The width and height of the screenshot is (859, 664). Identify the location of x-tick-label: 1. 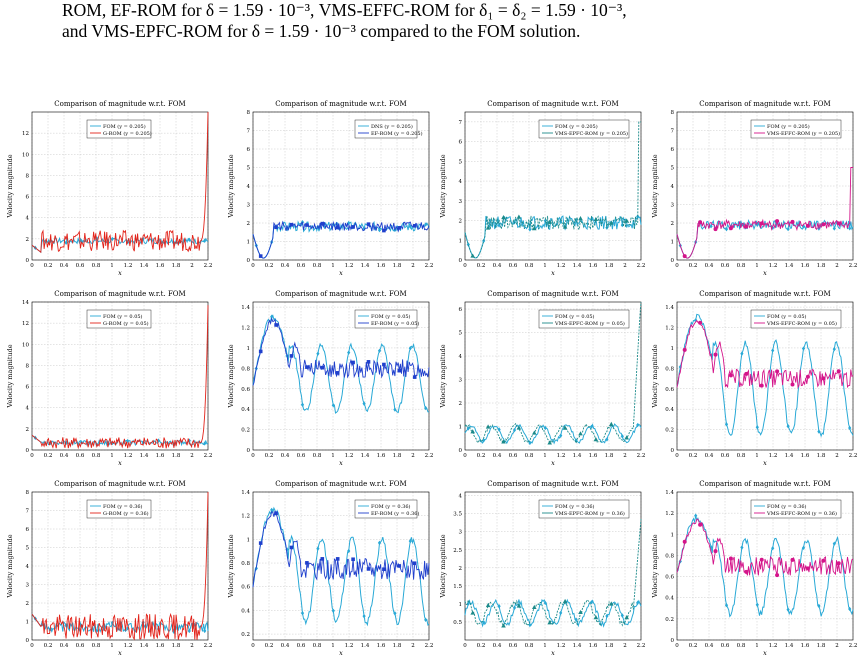
(112, 456).